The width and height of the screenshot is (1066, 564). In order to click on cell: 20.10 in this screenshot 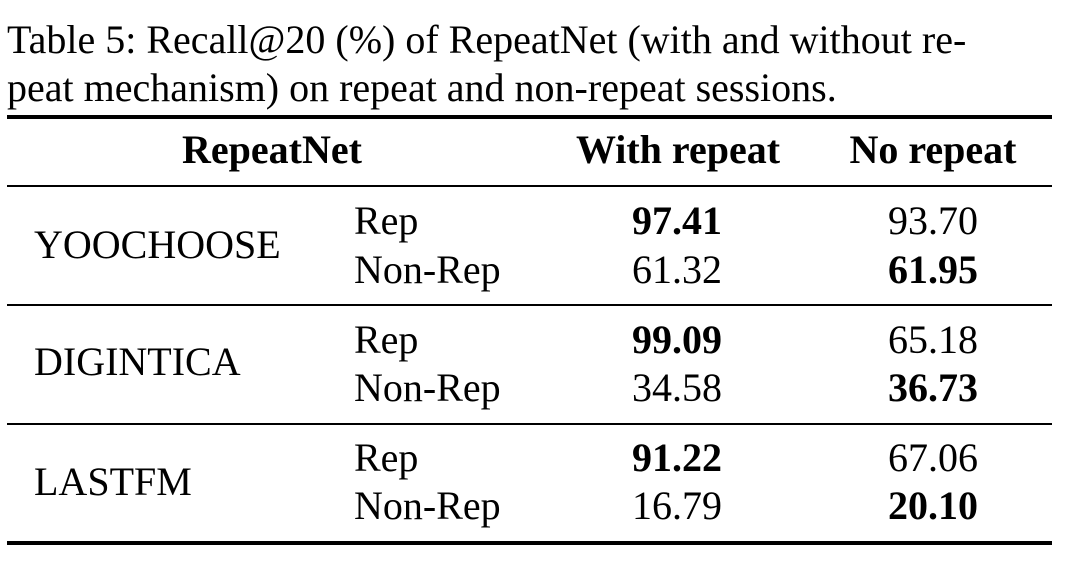, I will do `click(933, 505)`.